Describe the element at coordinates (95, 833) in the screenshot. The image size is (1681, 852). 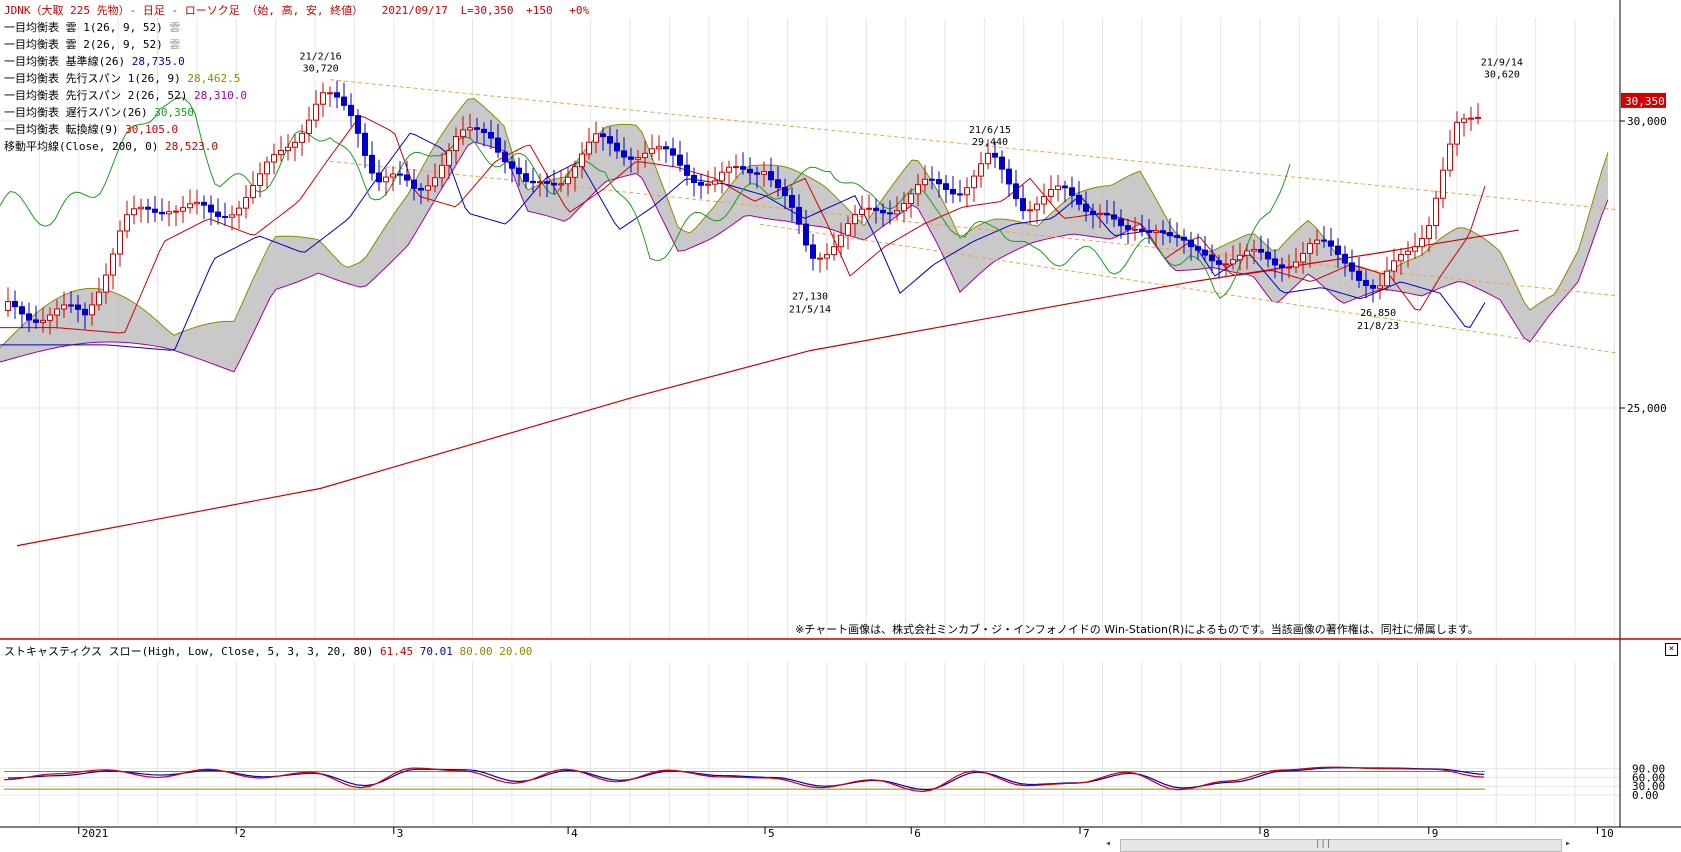
I see `month-tick-label: 2021` at that location.